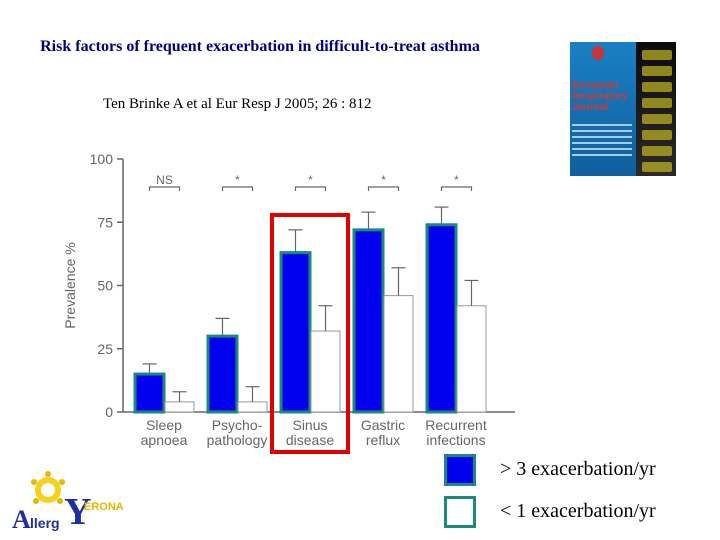 The width and height of the screenshot is (720, 540). What do you see at coordinates (45, 523) in the screenshot?
I see `logo-word-llerg: llerg` at bounding box center [45, 523].